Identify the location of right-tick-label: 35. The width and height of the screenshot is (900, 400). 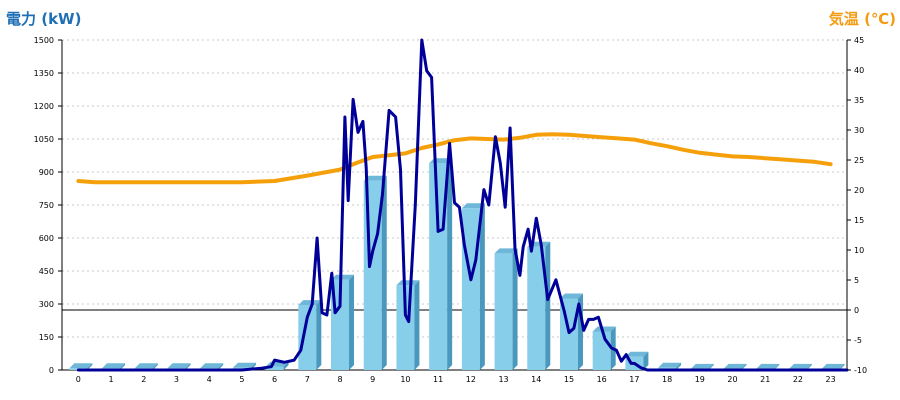
(859, 100).